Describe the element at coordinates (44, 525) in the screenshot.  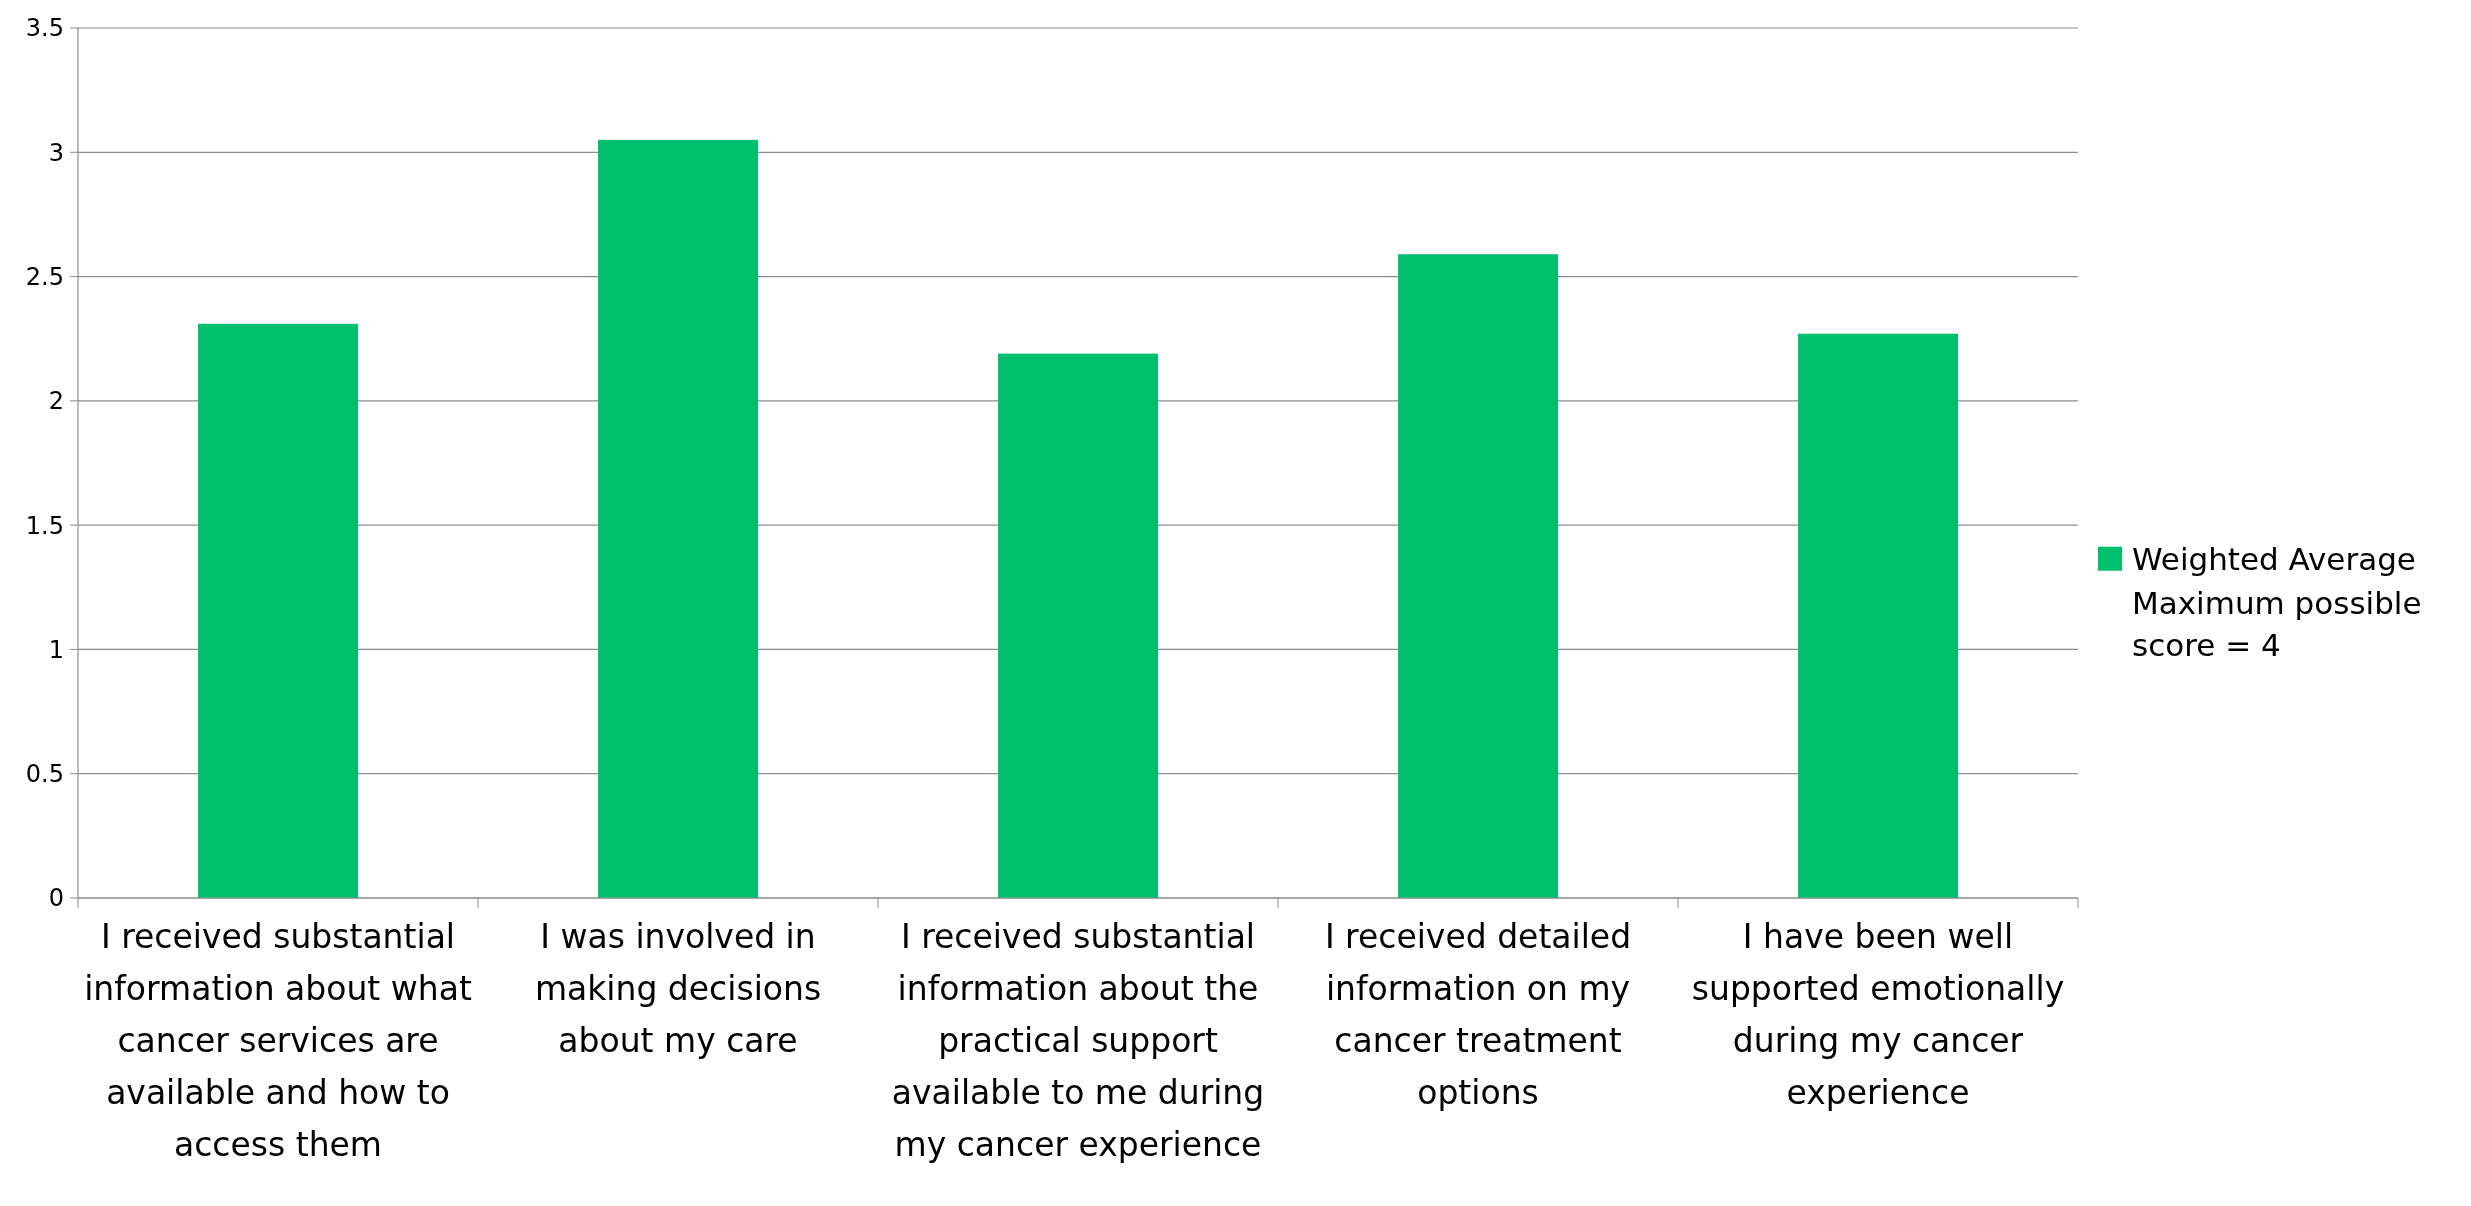
I see `y-tick-label: 1.5` at that location.